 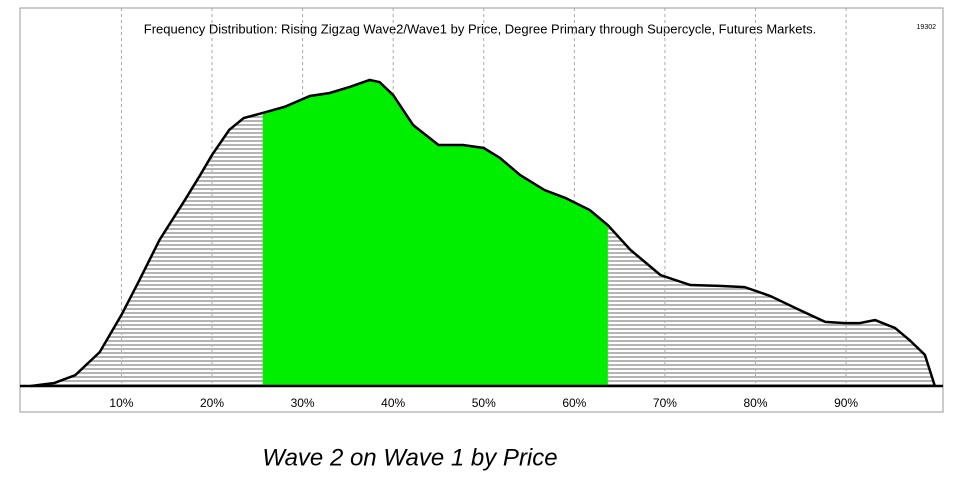 What do you see at coordinates (484, 403) in the screenshot?
I see `x-tick-label: 50%` at bounding box center [484, 403].